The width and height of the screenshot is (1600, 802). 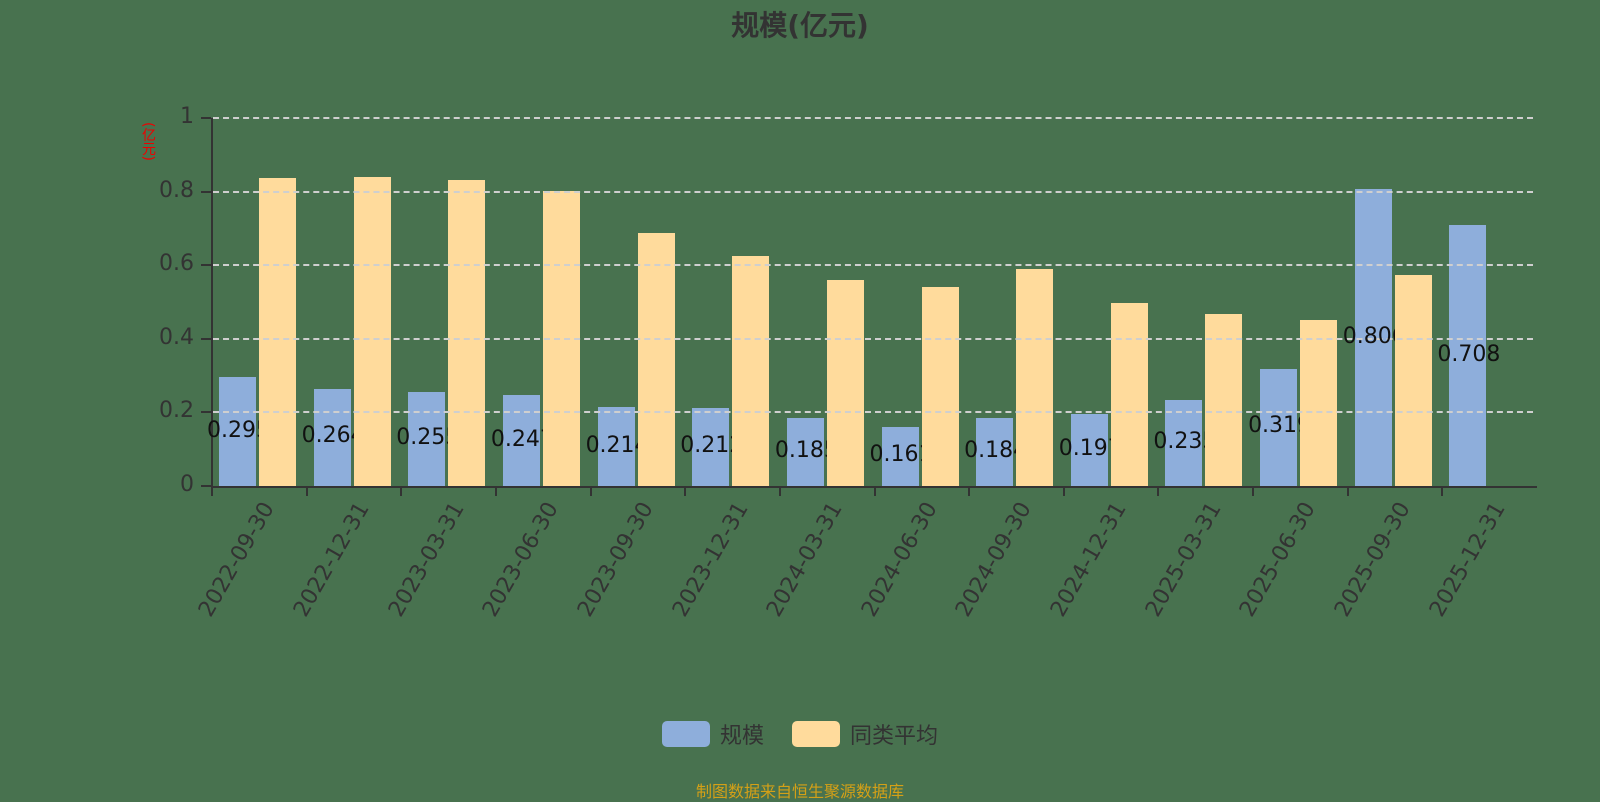 I want to click on bar-value-label: 0.255, so click(x=422, y=438).